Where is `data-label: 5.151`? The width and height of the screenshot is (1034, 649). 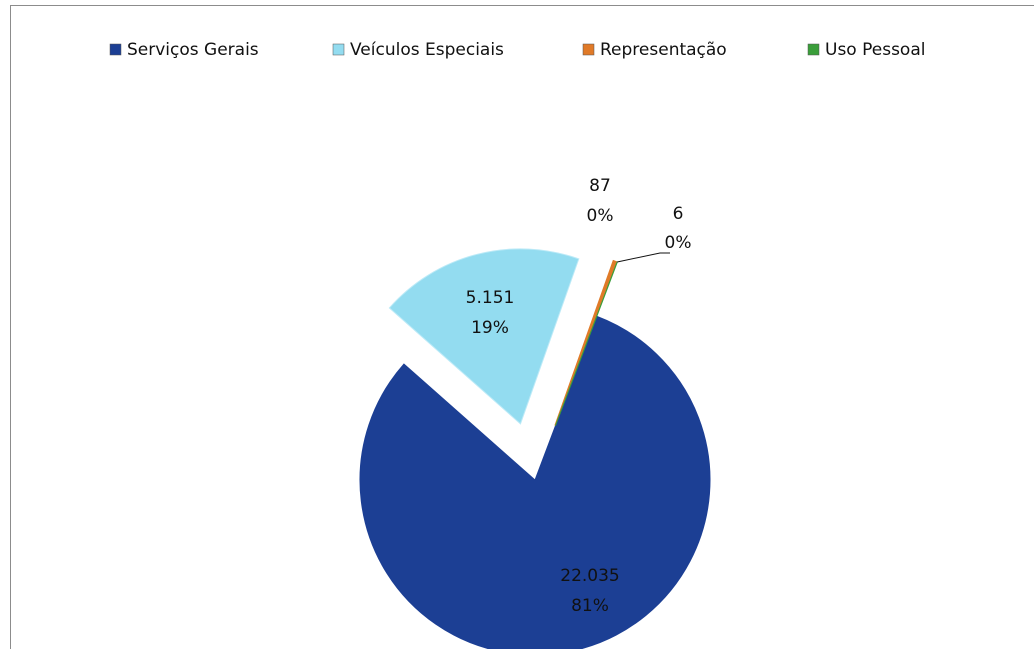 data-label: 5.151 is located at coordinates (490, 298).